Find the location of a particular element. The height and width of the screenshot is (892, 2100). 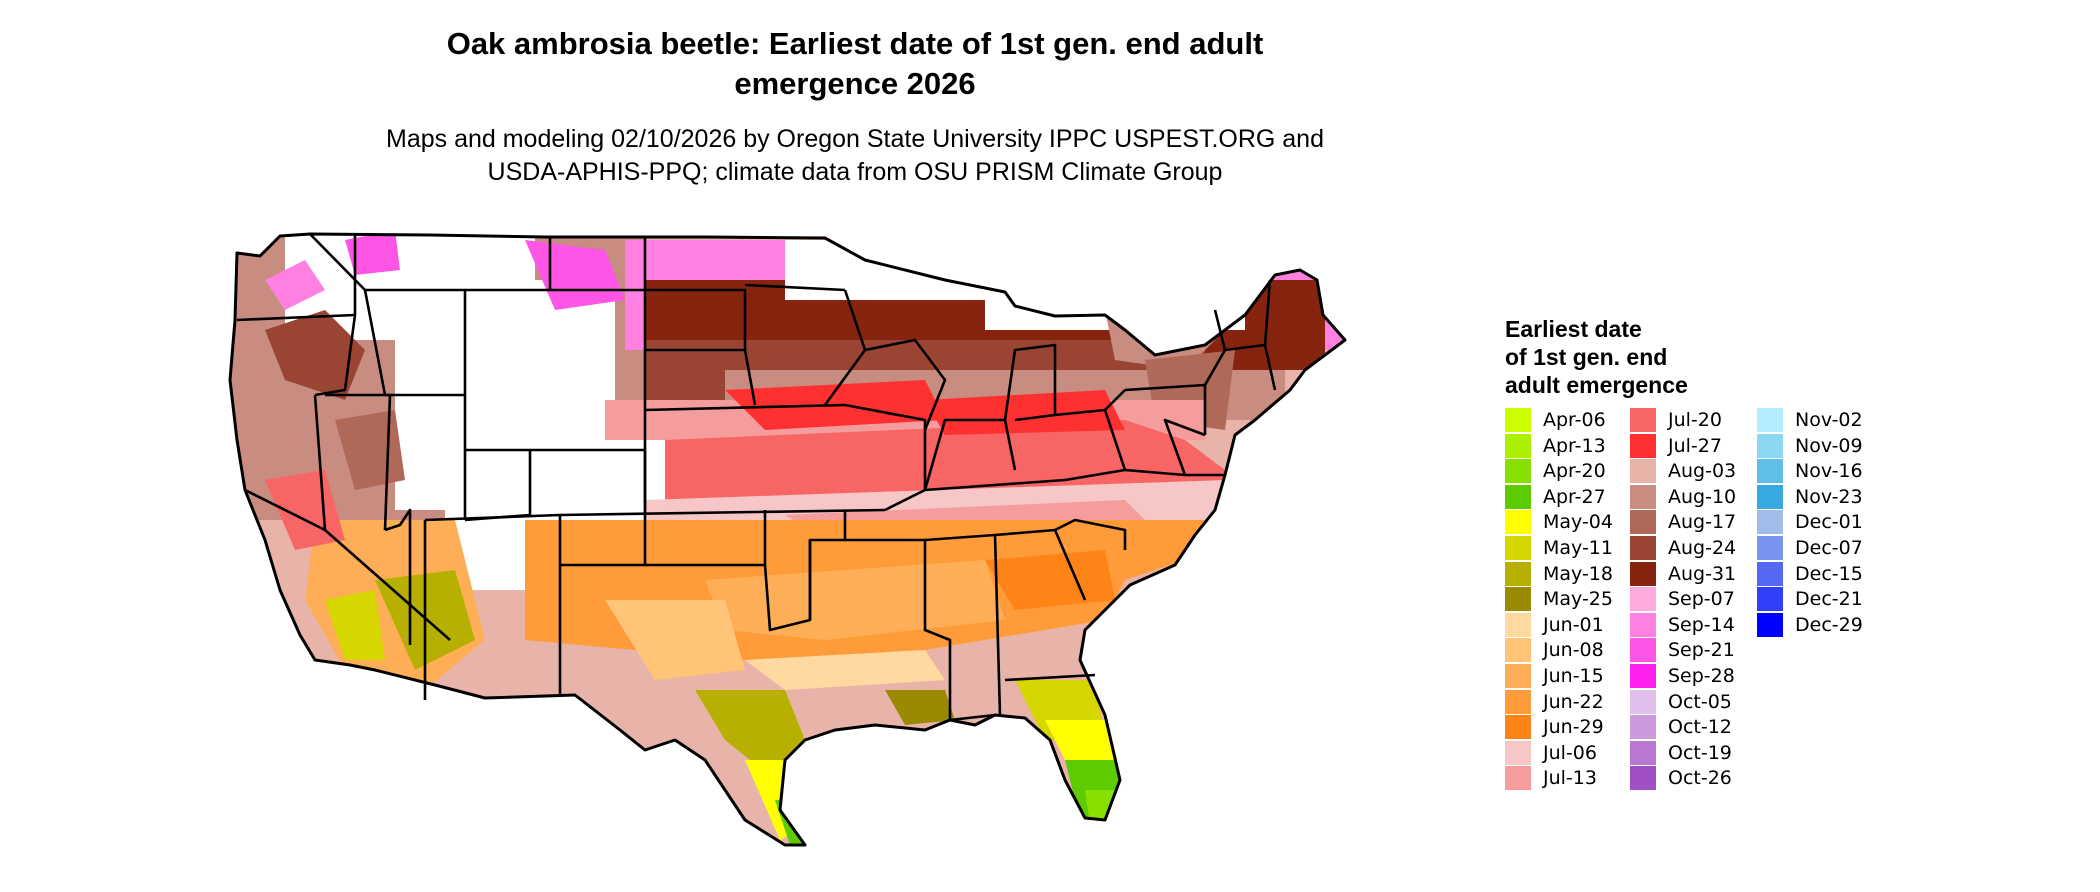

legend-item: Aug-24 is located at coordinates (1683, 548).